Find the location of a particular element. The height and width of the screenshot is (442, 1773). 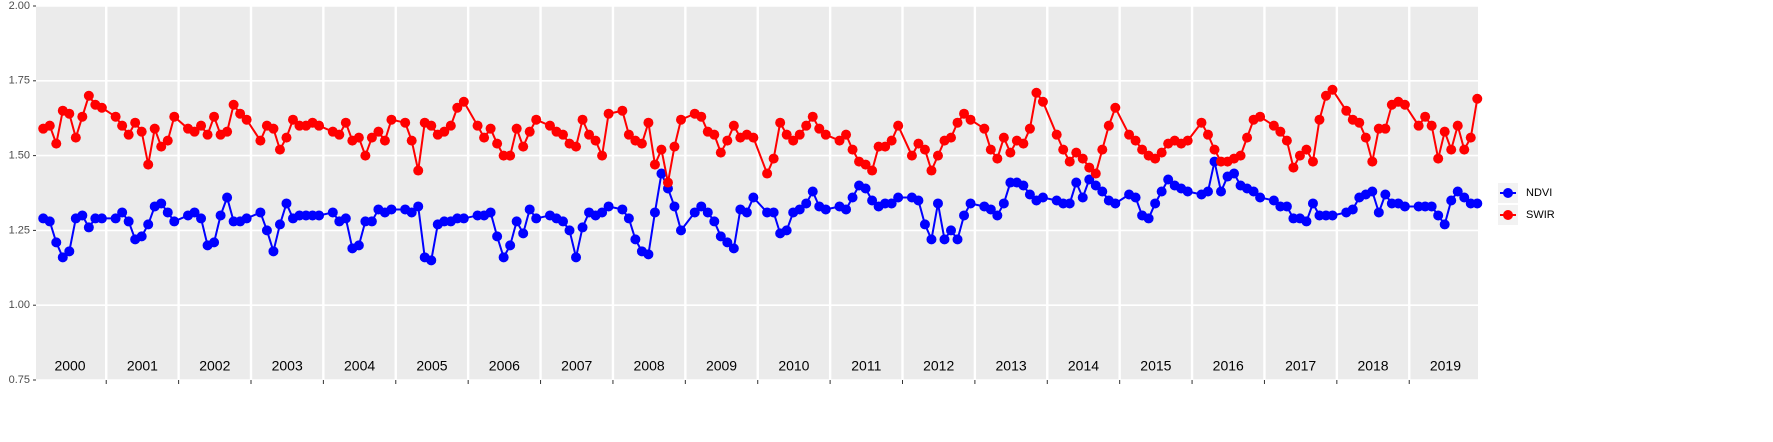

legend-point is located at coordinates (1508, 193).